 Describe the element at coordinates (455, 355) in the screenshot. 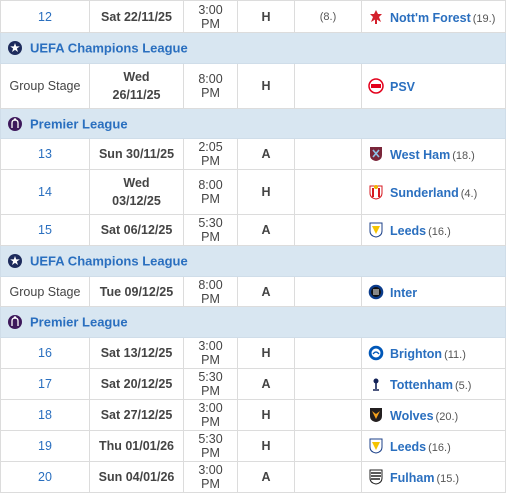

I see `opponent-position: (11.)` at that location.